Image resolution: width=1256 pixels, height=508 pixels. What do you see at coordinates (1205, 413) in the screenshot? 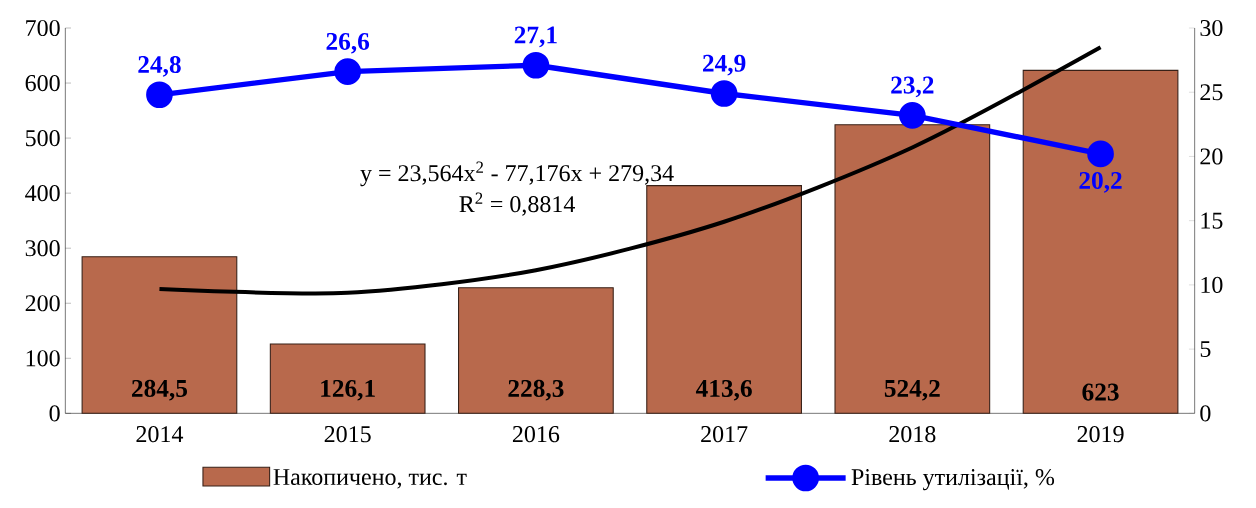
I see `y2-tick-label: 0` at bounding box center [1205, 413].